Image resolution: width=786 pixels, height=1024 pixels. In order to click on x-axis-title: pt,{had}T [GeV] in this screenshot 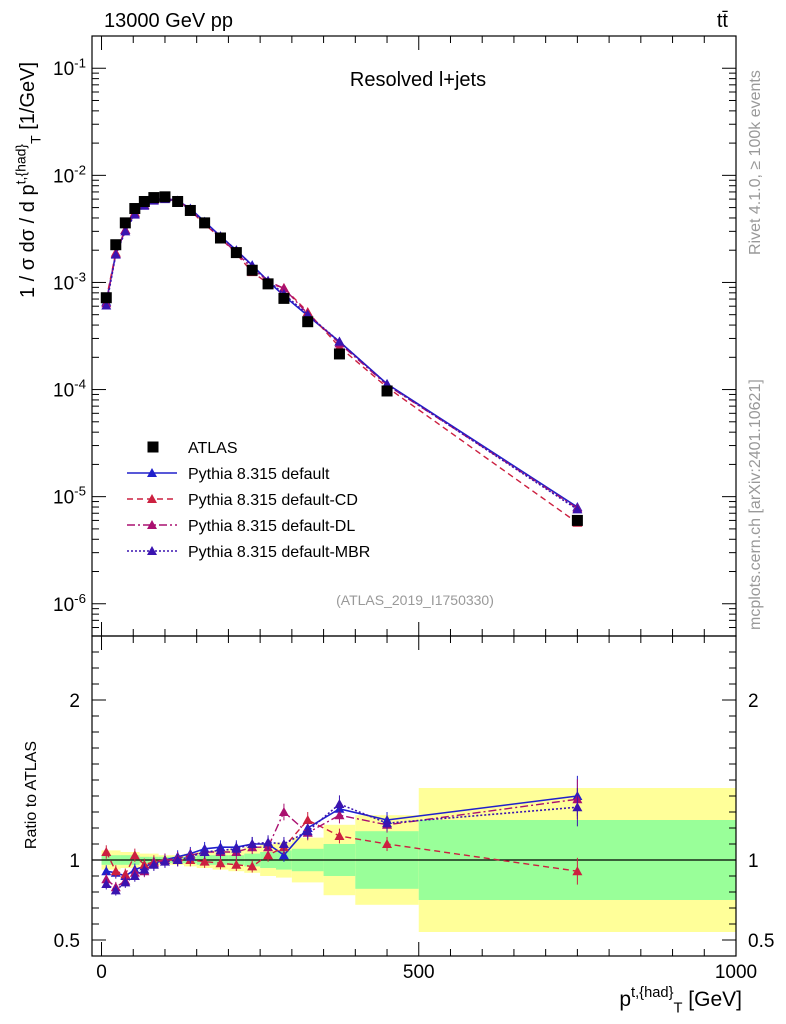, I will do `click(680, 1001)`.